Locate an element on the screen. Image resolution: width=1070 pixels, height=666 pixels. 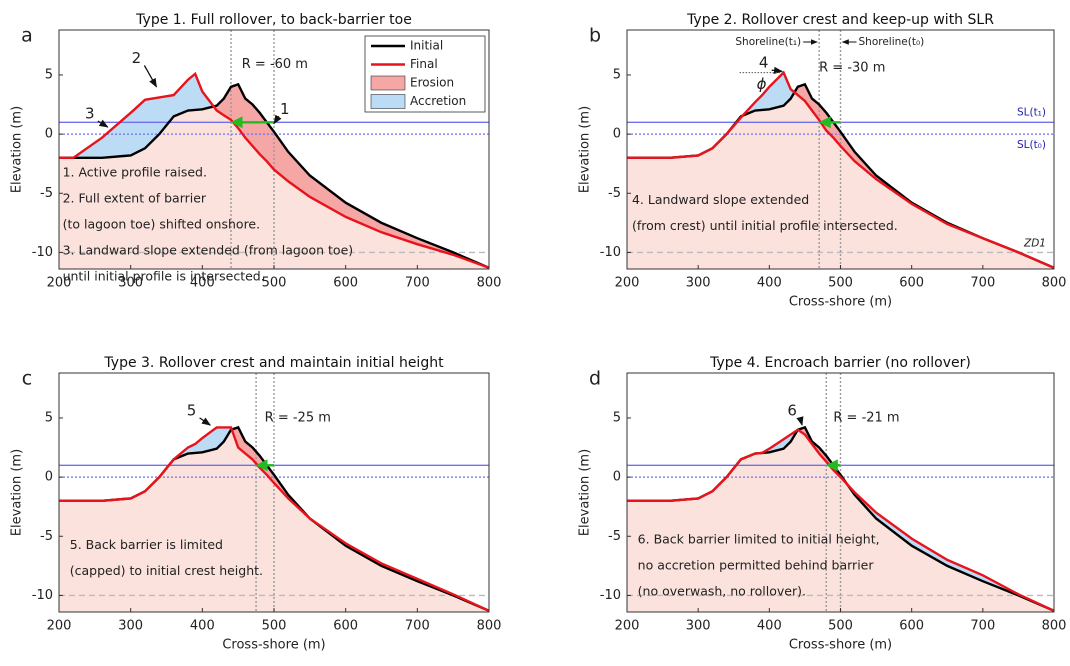
sea-level-label: SL(t₀) is located at coordinates (1031, 145).